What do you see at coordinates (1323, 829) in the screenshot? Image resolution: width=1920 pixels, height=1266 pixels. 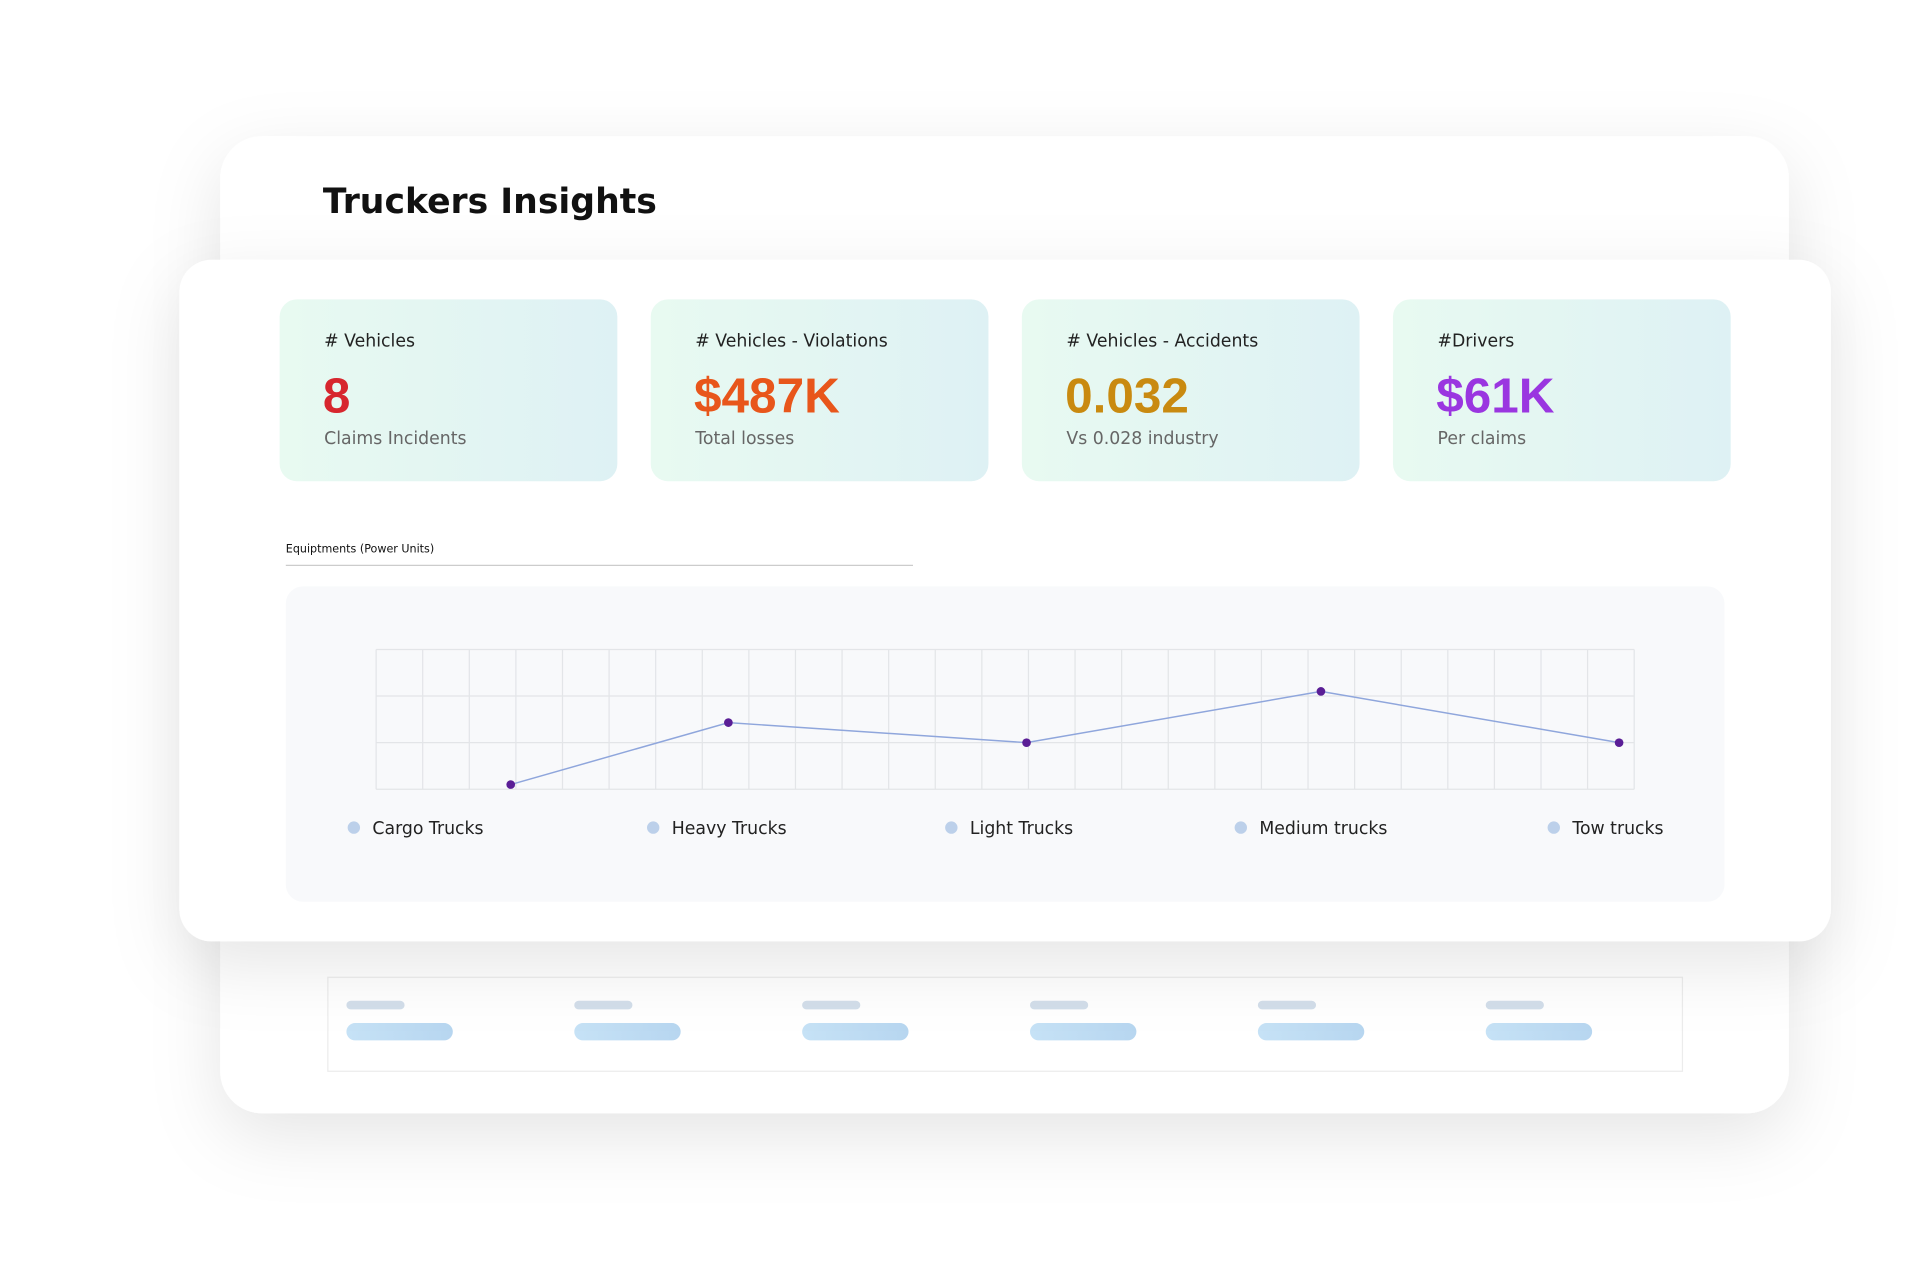 I see `legend-label: Medium trucks` at bounding box center [1323, 829].